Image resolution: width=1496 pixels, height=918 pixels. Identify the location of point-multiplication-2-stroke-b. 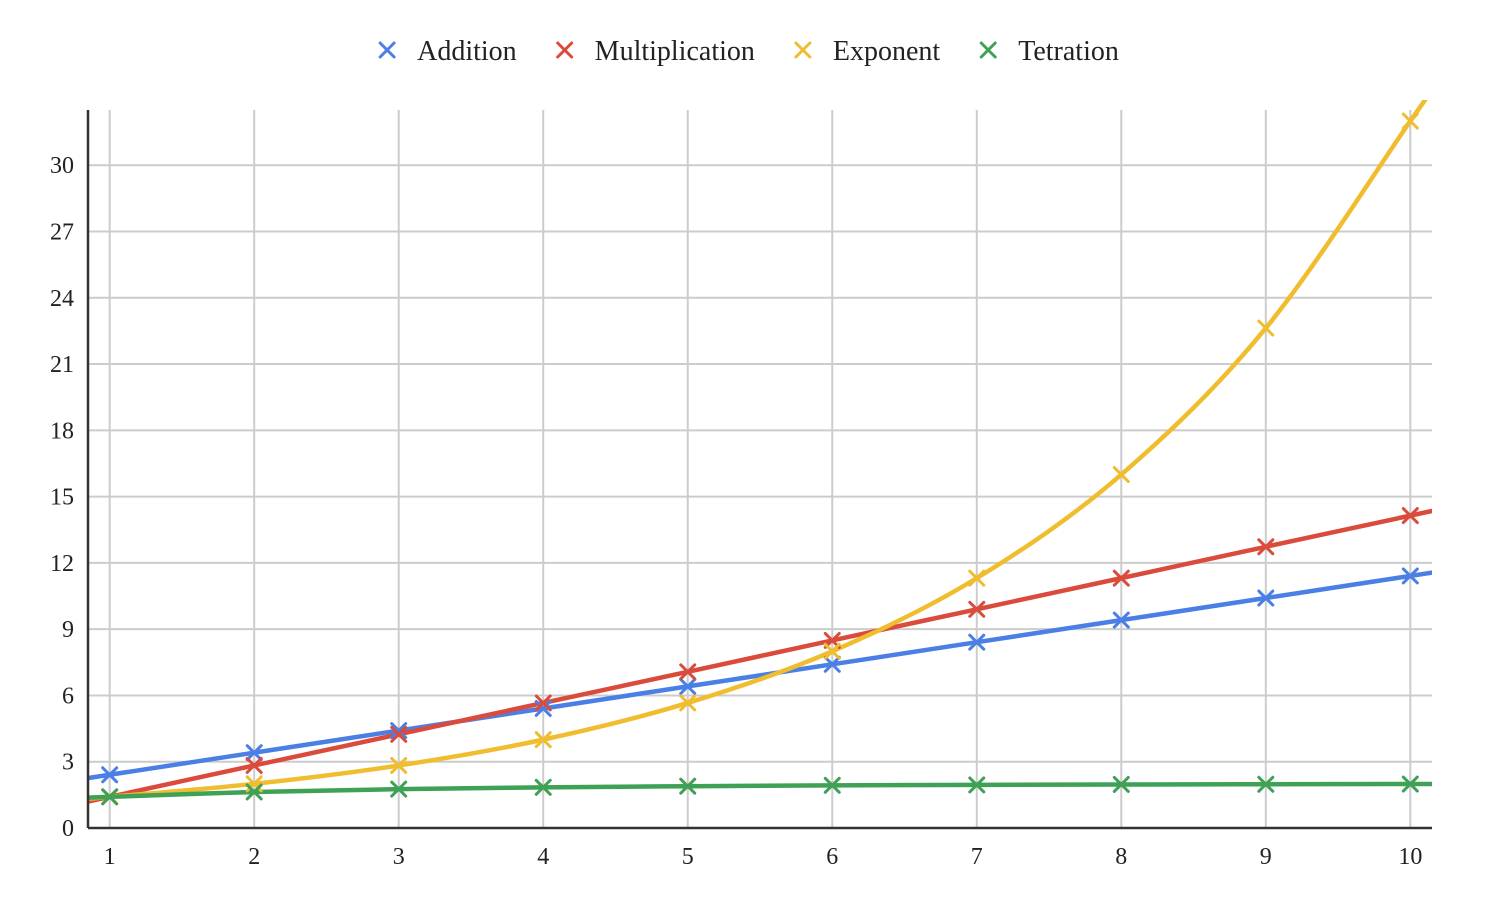
(254, 765).